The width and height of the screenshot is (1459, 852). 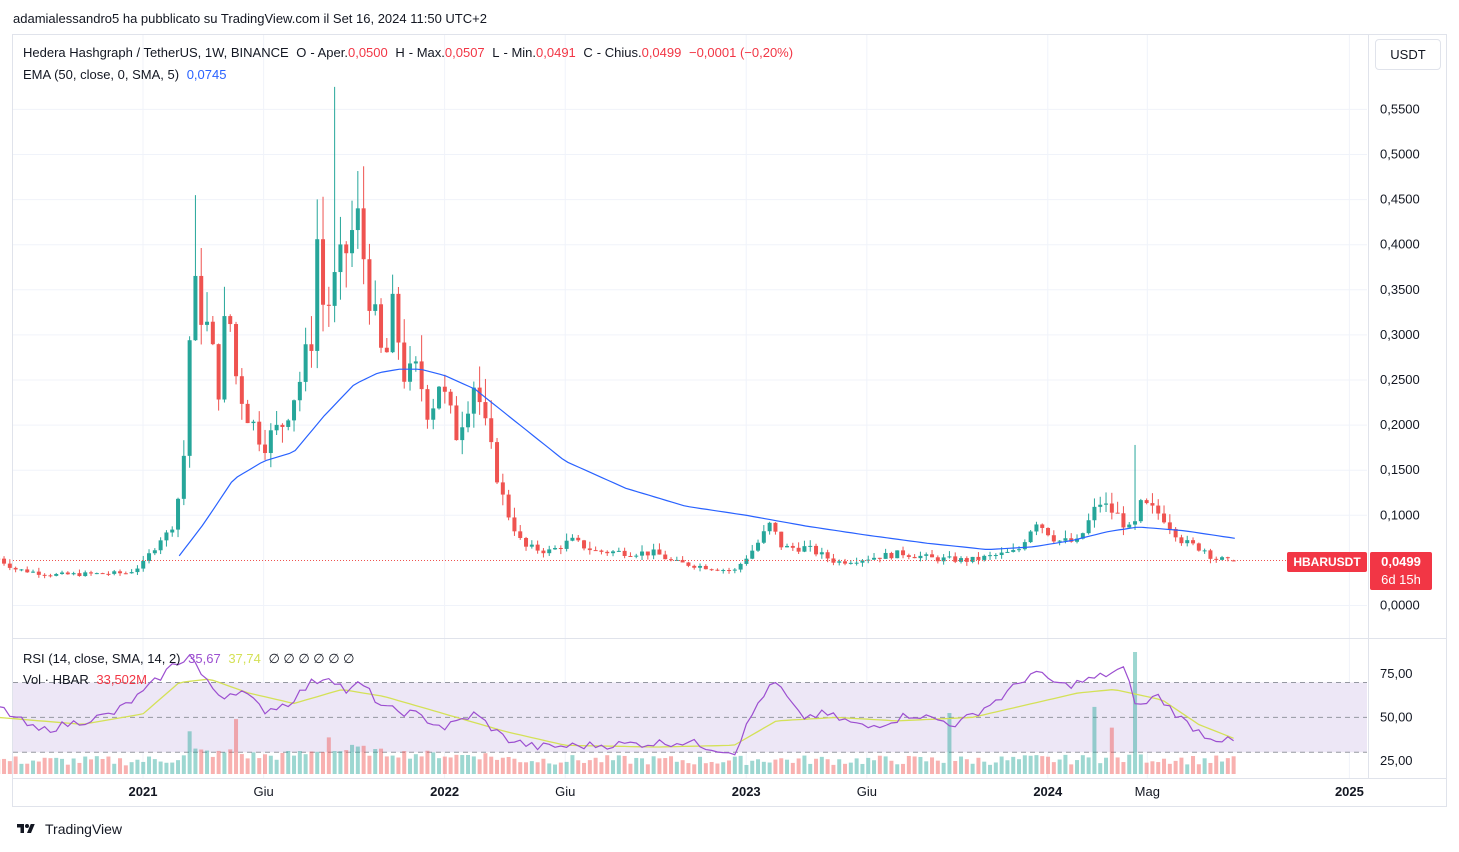 What do you see at coordinates (67, 829) in the screenshot?
I see `footer-brand: TradingView` at bounding box center [67, 829].